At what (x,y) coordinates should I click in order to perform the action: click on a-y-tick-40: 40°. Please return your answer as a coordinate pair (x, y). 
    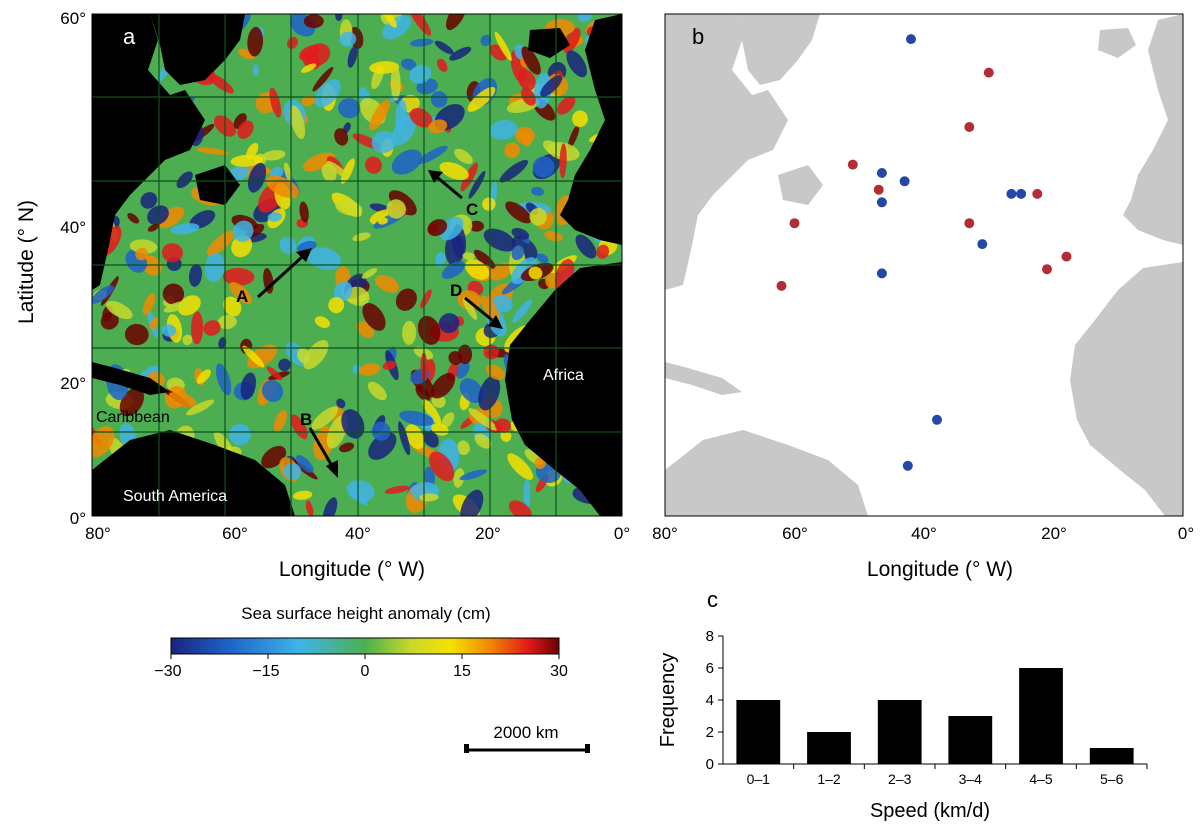
    Looking at the image, I should click on (73, 227).